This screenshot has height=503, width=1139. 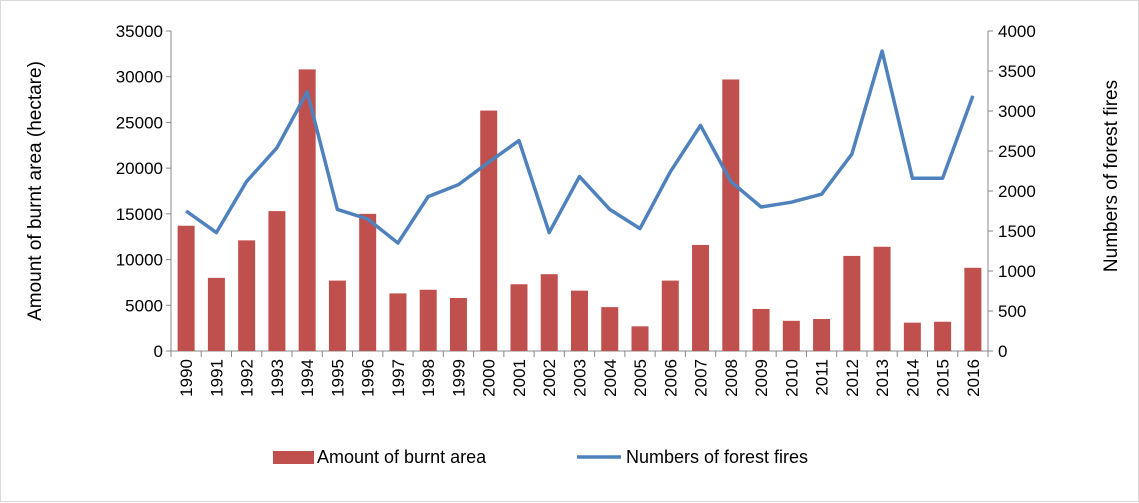 I want to click on x-tick-label: 2002, so click(x=549, y=378).